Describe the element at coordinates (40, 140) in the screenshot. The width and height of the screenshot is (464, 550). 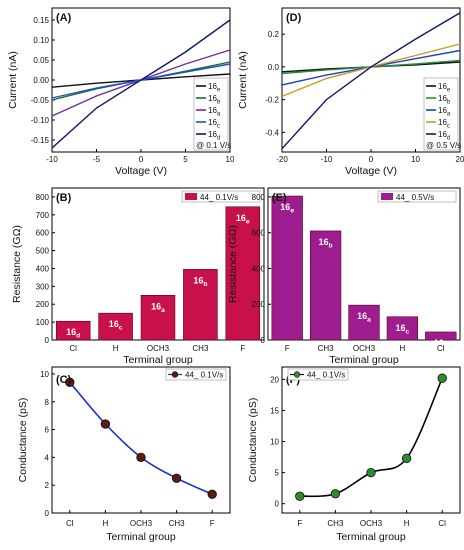
I see `y-tick-label: -0.15` at that location.